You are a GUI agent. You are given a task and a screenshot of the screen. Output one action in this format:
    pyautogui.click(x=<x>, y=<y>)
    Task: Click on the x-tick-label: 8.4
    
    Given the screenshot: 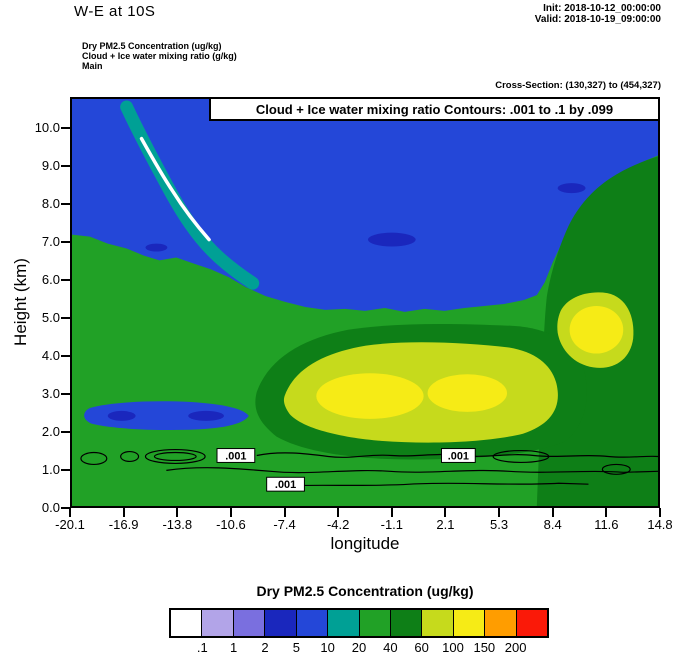 What is the action you would take?
    pyautogui.click(x=552, y=524)
    